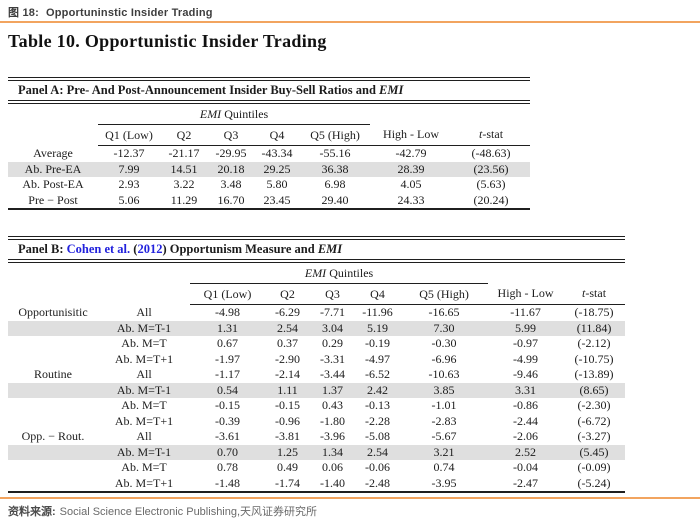  I want to click on value-cell: (-5.24), so click(594, 482).